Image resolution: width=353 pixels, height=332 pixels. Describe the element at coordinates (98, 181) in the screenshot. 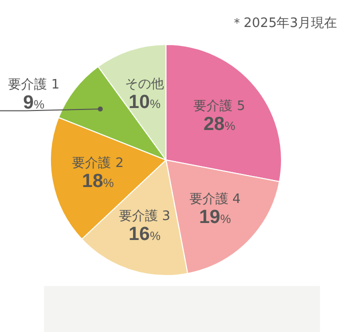

I see `data-label: 18%` at that location.